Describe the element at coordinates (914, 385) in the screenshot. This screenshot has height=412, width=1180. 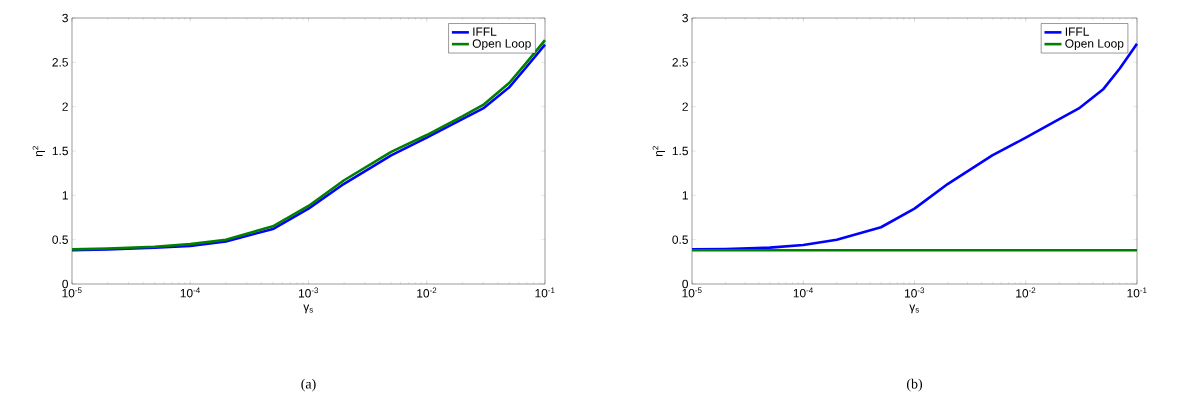
I see `text: (b)` at that location.